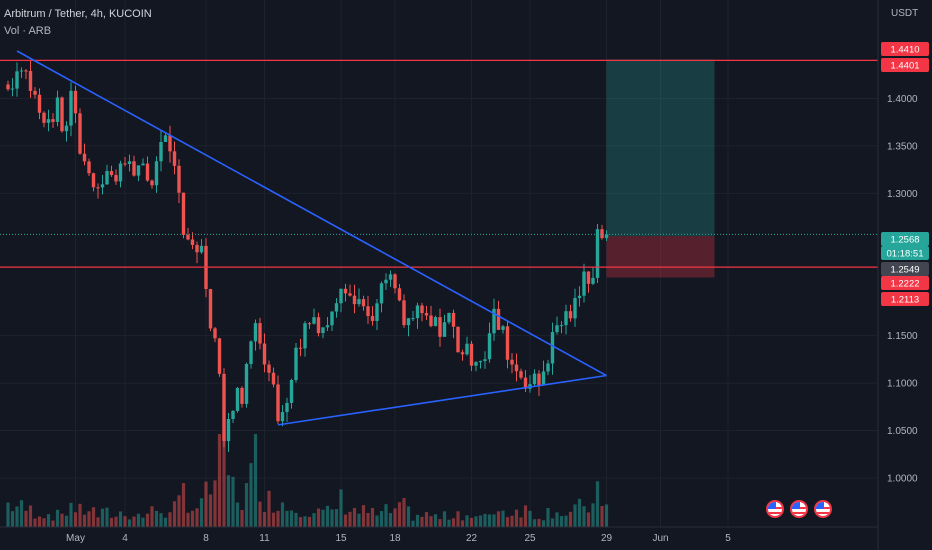 This screenshot has height=550, width=932. Describe the element at coordinates (660, 257) in the screenshot. I see `position-stop-zone` at that location.